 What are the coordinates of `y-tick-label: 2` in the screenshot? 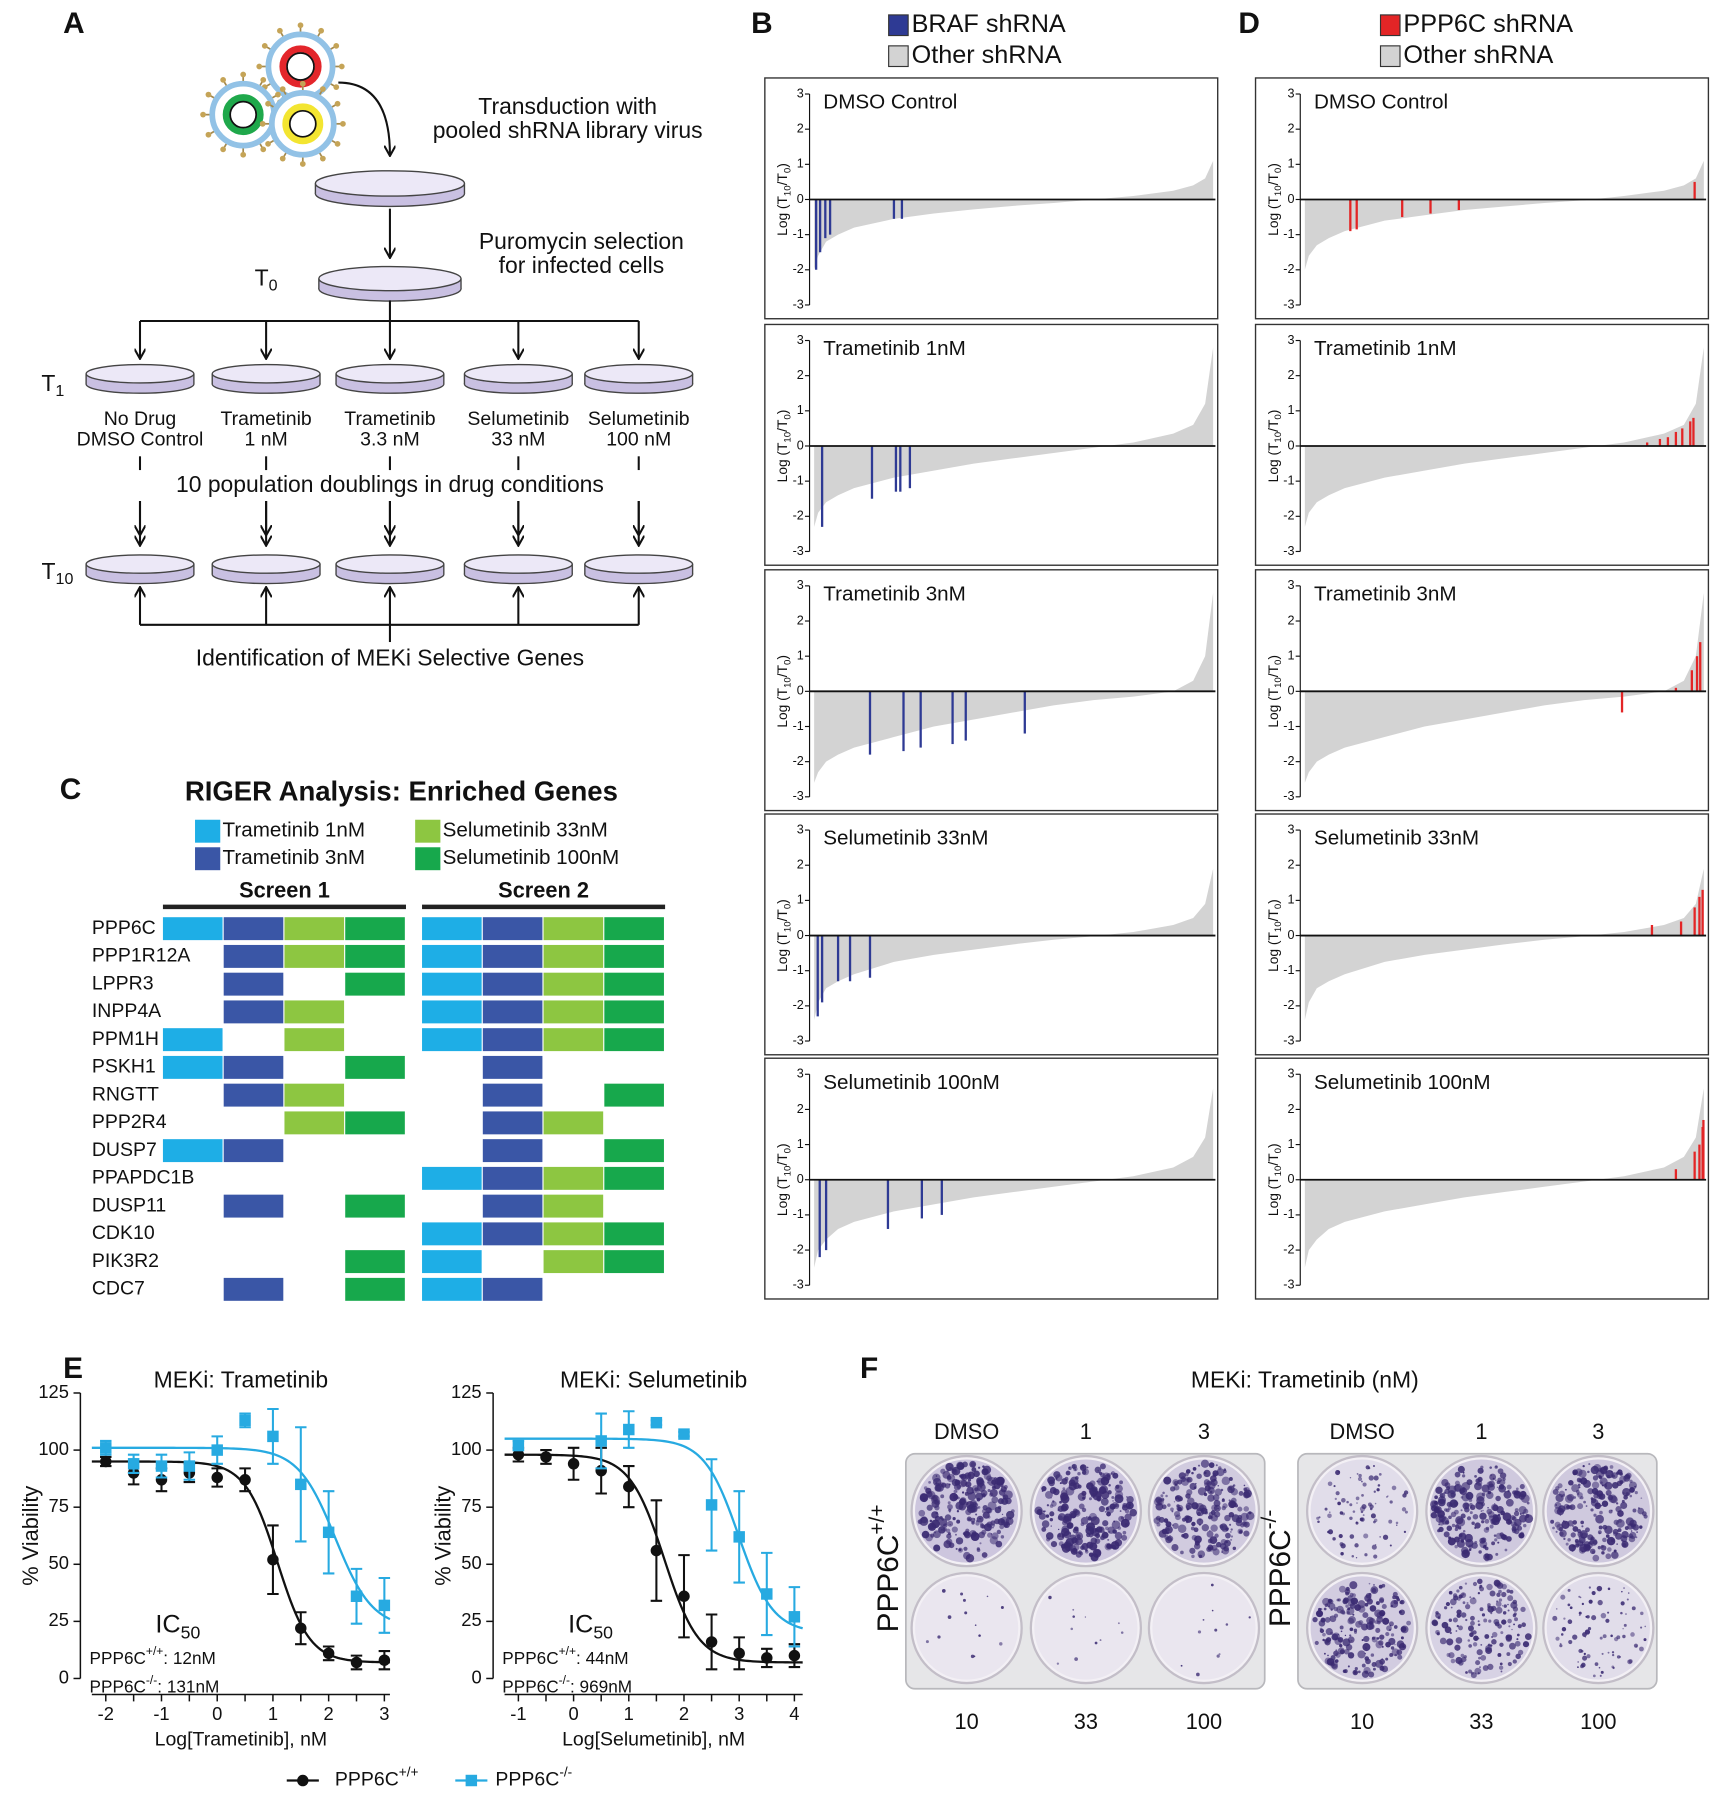 It's located at (800, 129).